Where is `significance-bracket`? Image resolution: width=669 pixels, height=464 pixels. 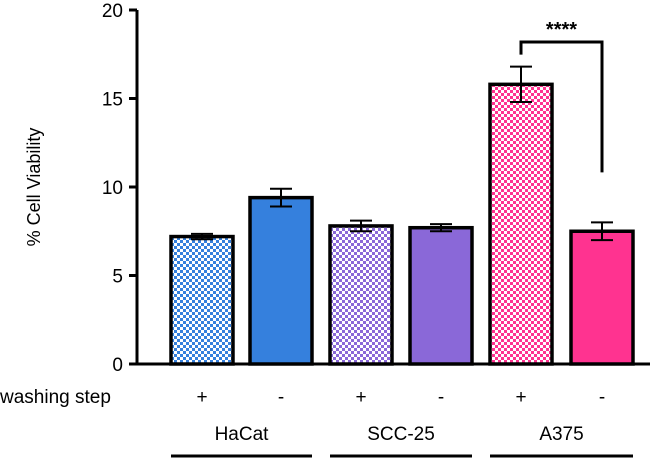 significance-bracket is located at coordinates (561, 106).